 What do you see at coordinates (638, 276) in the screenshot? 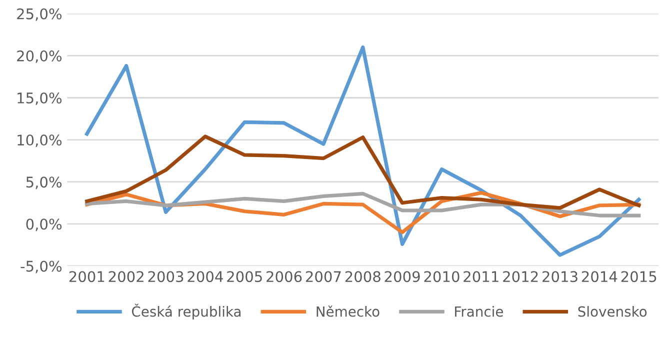
I see `x-tick-label: 2015` at bounding box center [638, 276].